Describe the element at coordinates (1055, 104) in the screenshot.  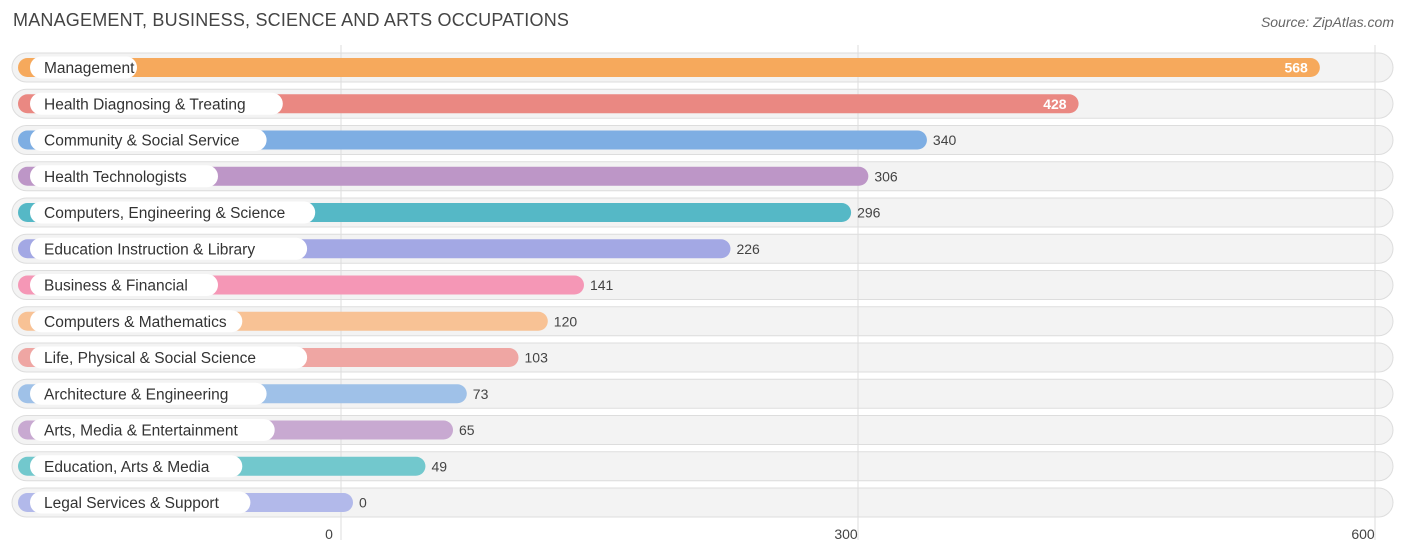
I see `value-label: 428` at that location.